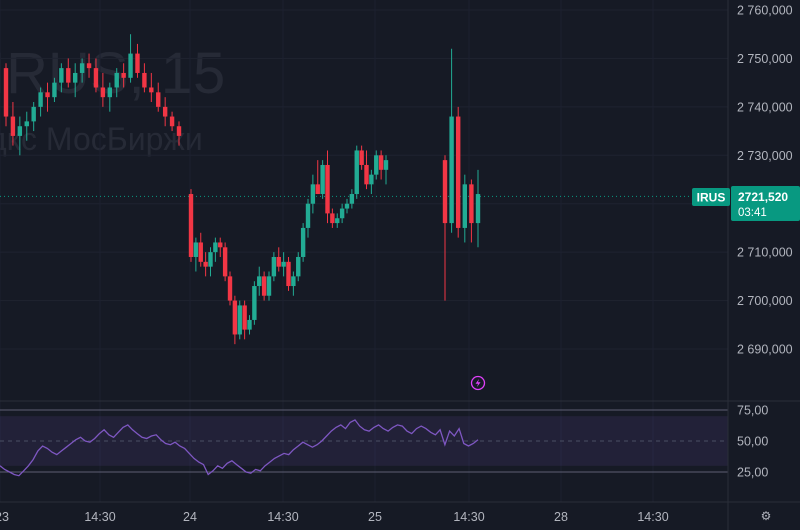 This screenshot has height=530, width=800. Describe the element at coordinates (763, 197) in the screenshot. I see `price-badge-value: 2721,520` at that location.